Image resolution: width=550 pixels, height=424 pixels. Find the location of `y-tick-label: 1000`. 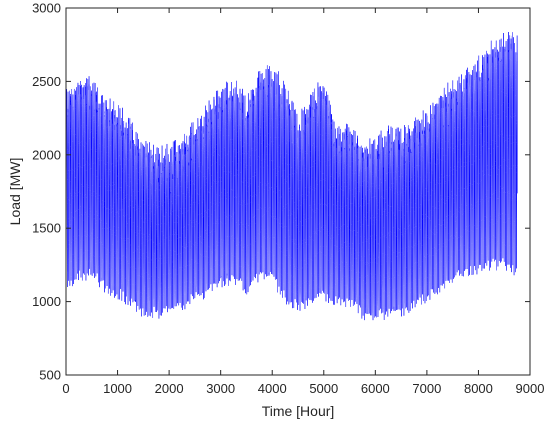

y-tick-label: 1000 is located at coordinates (46, 301).